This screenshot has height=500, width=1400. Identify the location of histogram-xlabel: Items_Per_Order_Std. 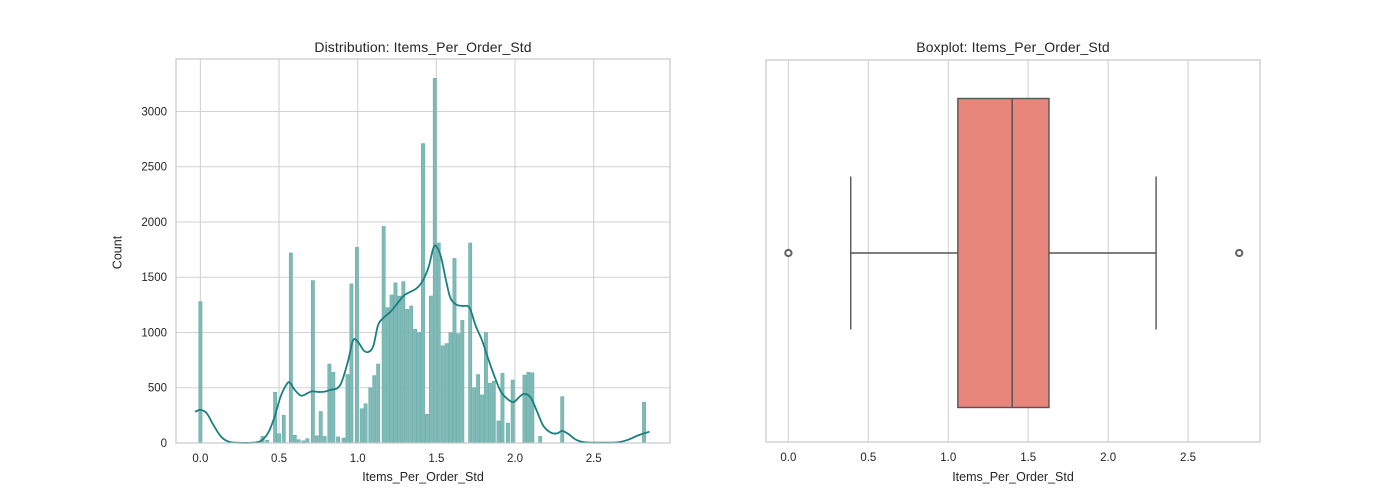
(423, 477).